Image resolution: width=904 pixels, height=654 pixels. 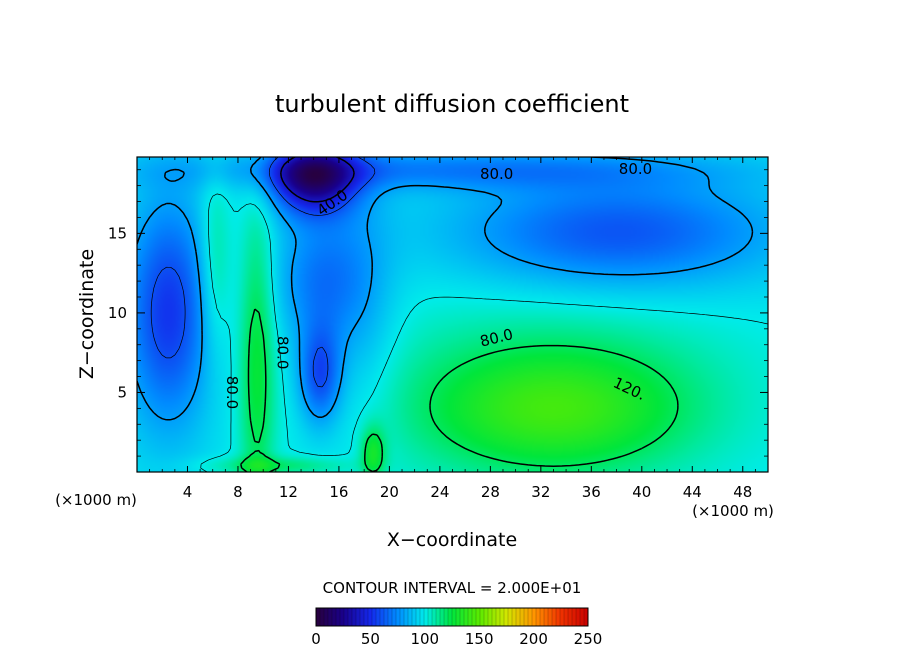 I want to click on colorbar-tick-label: 0, so click(x=316, y=639).